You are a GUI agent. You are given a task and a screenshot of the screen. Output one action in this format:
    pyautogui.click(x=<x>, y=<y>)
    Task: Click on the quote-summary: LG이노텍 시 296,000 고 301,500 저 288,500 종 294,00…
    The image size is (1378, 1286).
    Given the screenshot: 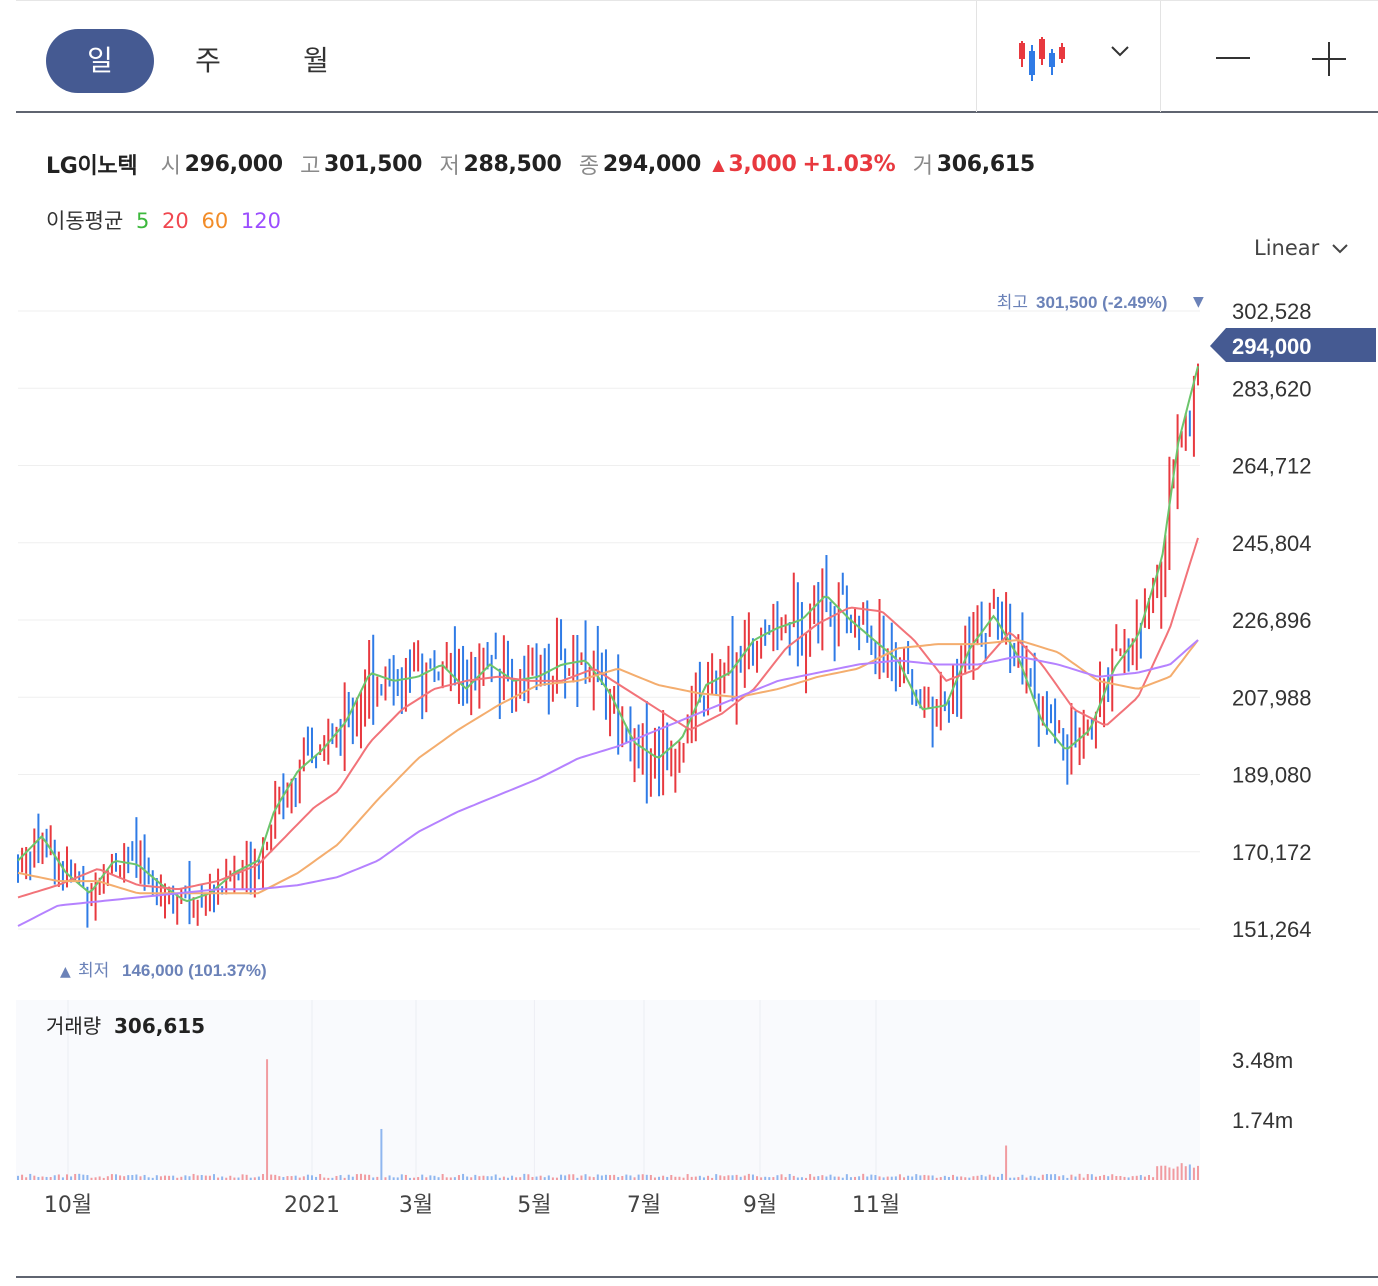 What is the action you would take?
    pyautogui.click(x=545, y=165)
    